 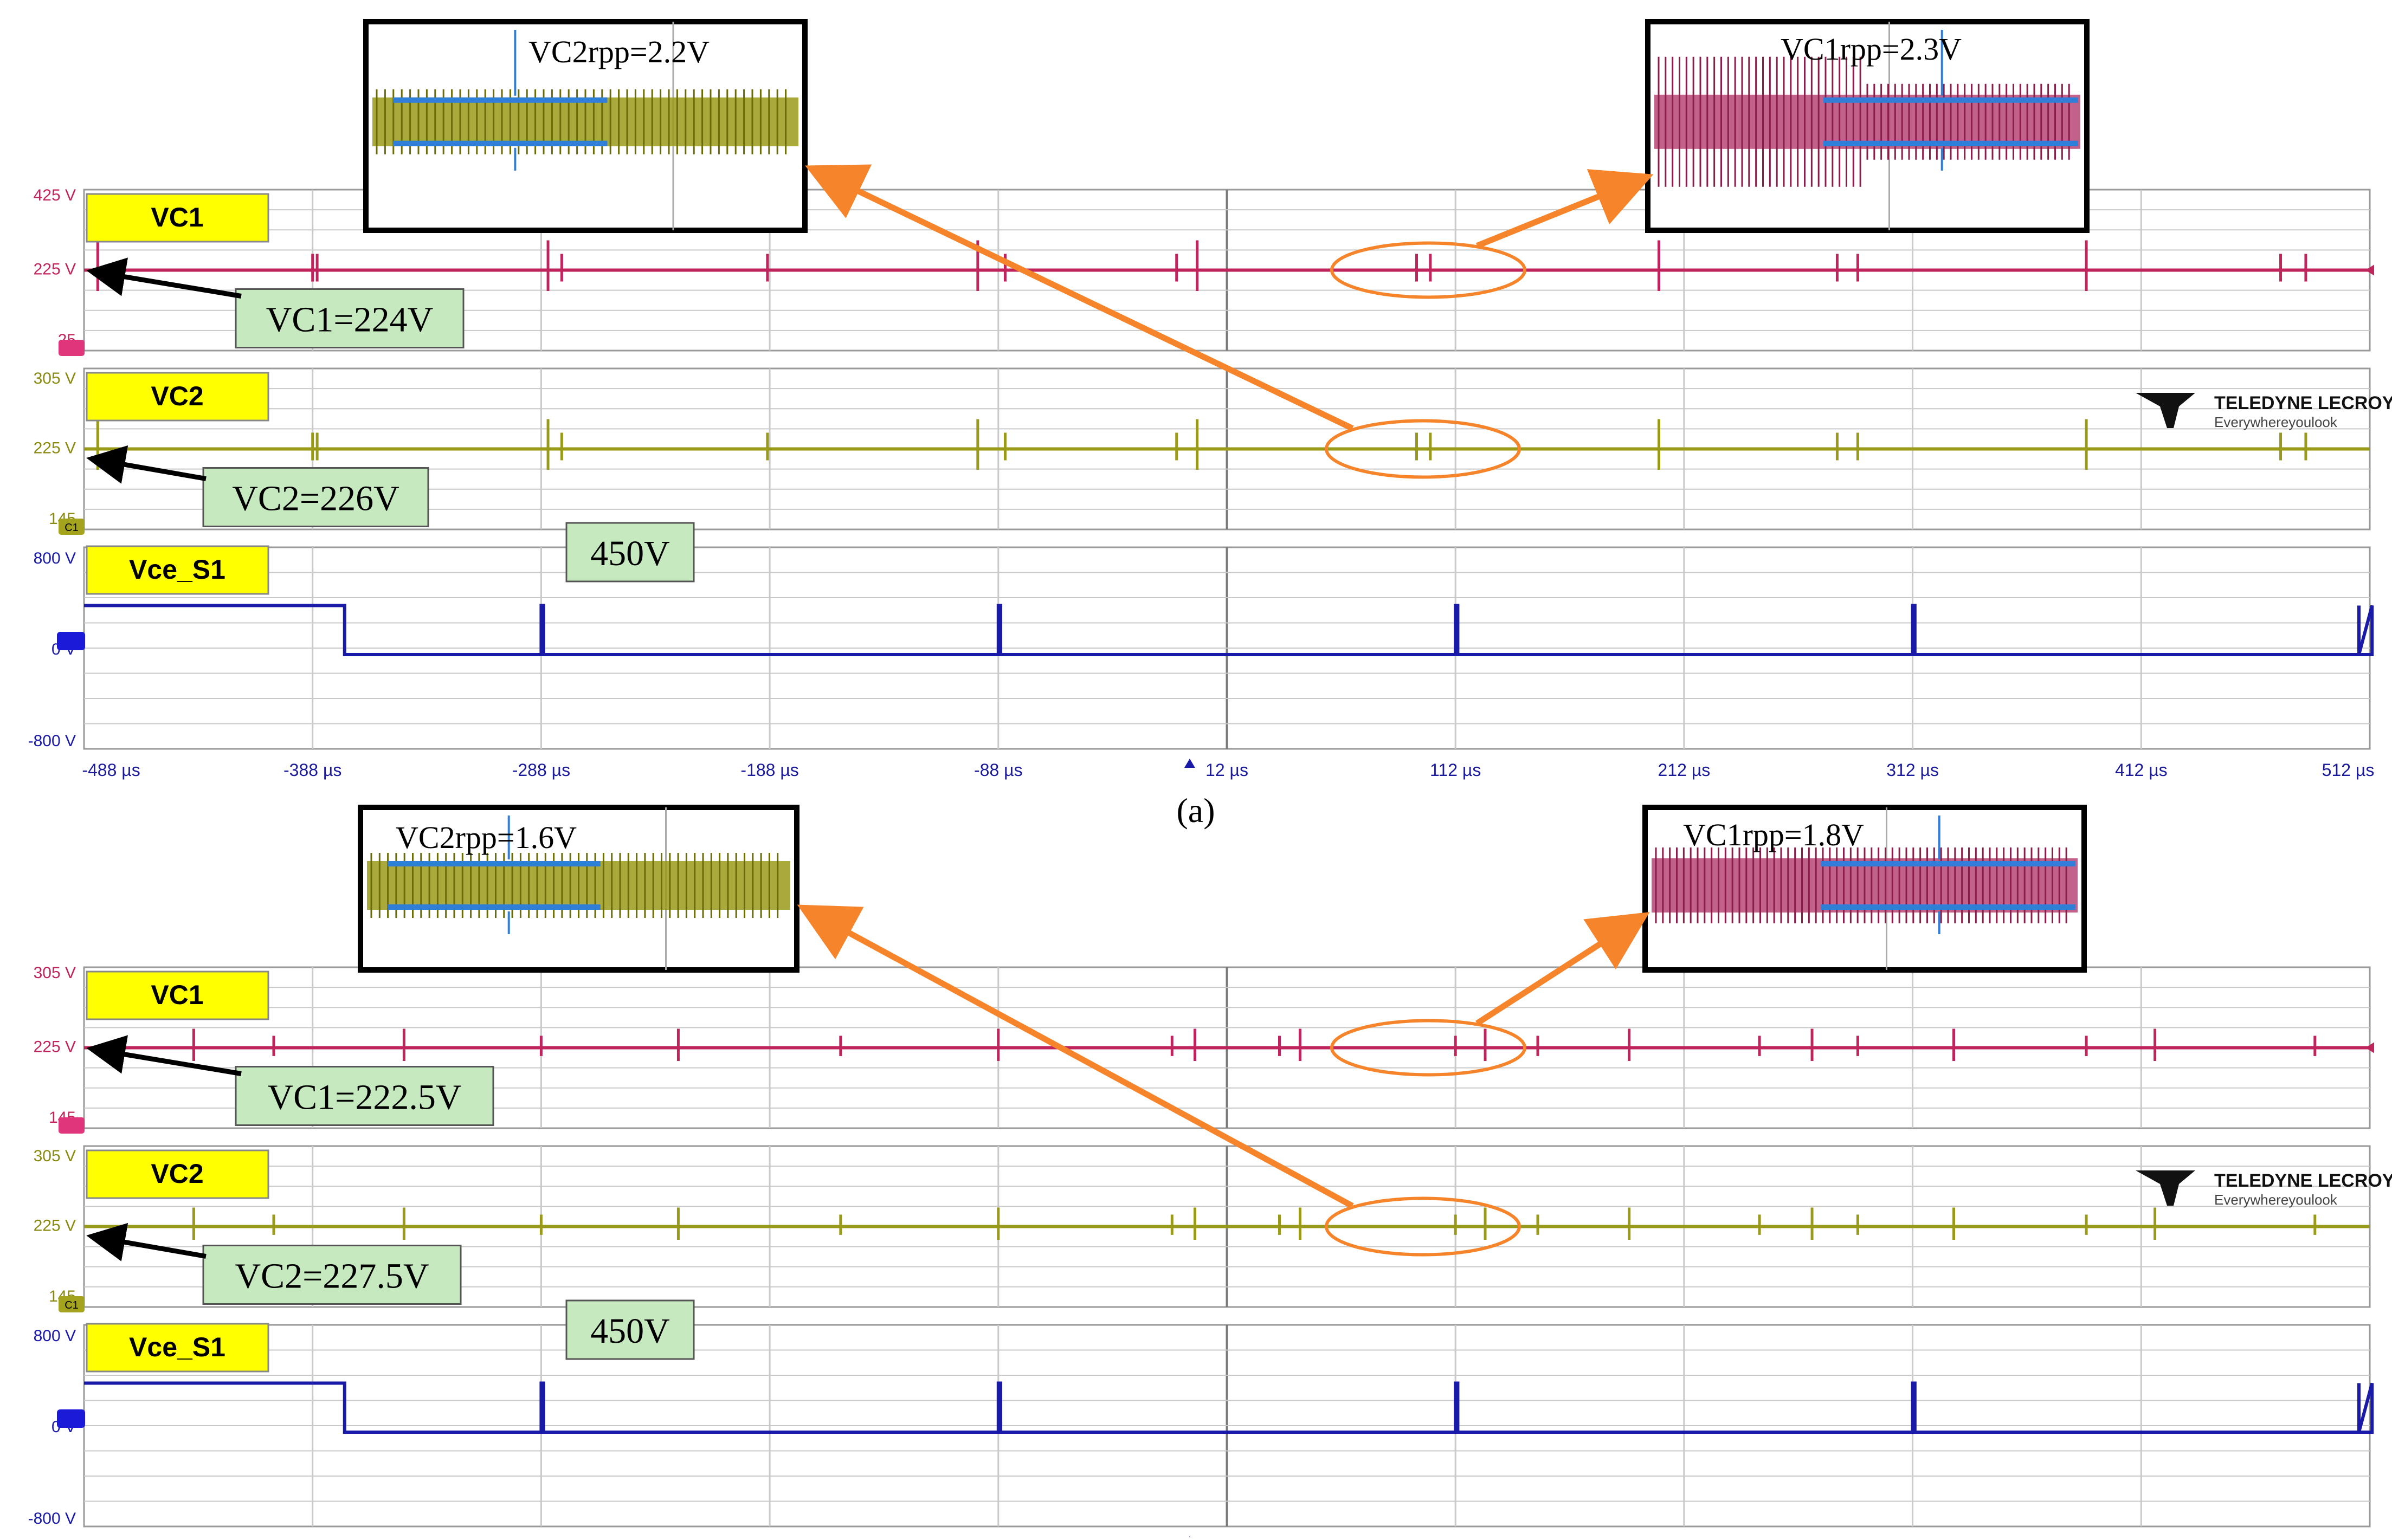 What do you see at coordinates (1455, 770) in the screenshot?
I see `time-axis-label: 112 µs` at bounding box center [1455, 770].